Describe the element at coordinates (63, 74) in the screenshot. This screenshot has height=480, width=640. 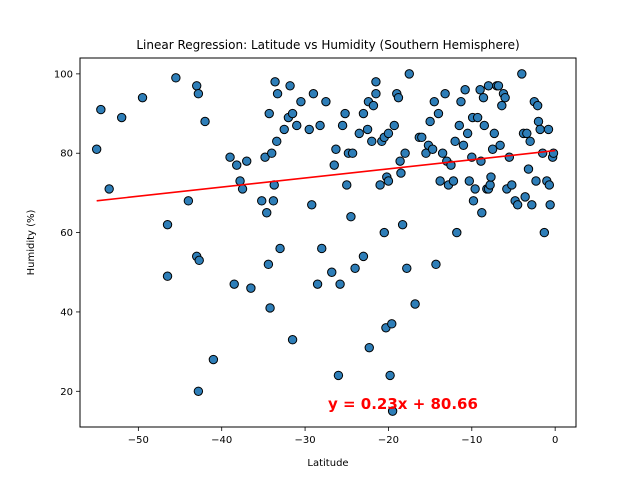
I see `y-tick-label: 100` at that location.